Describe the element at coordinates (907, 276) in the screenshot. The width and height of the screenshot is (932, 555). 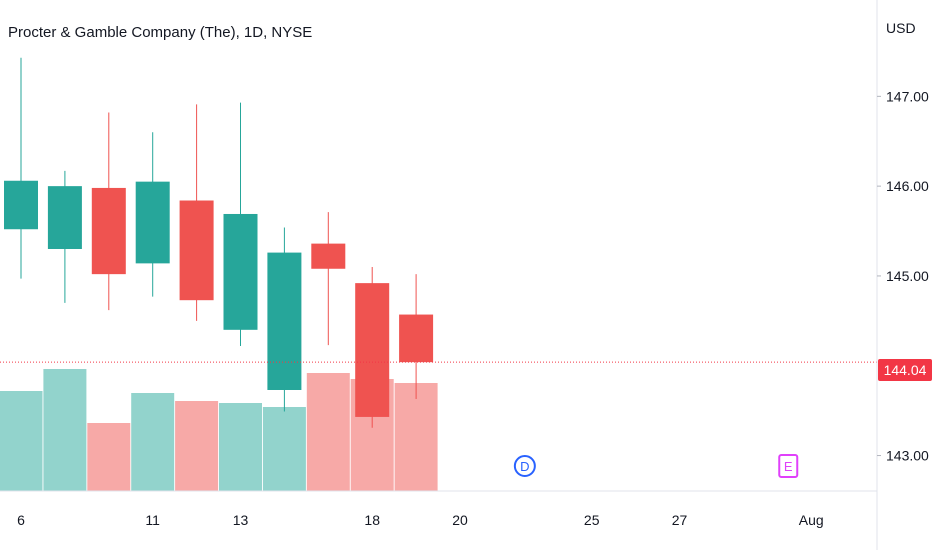
I see `y-tick-label: 145.00` at that location.